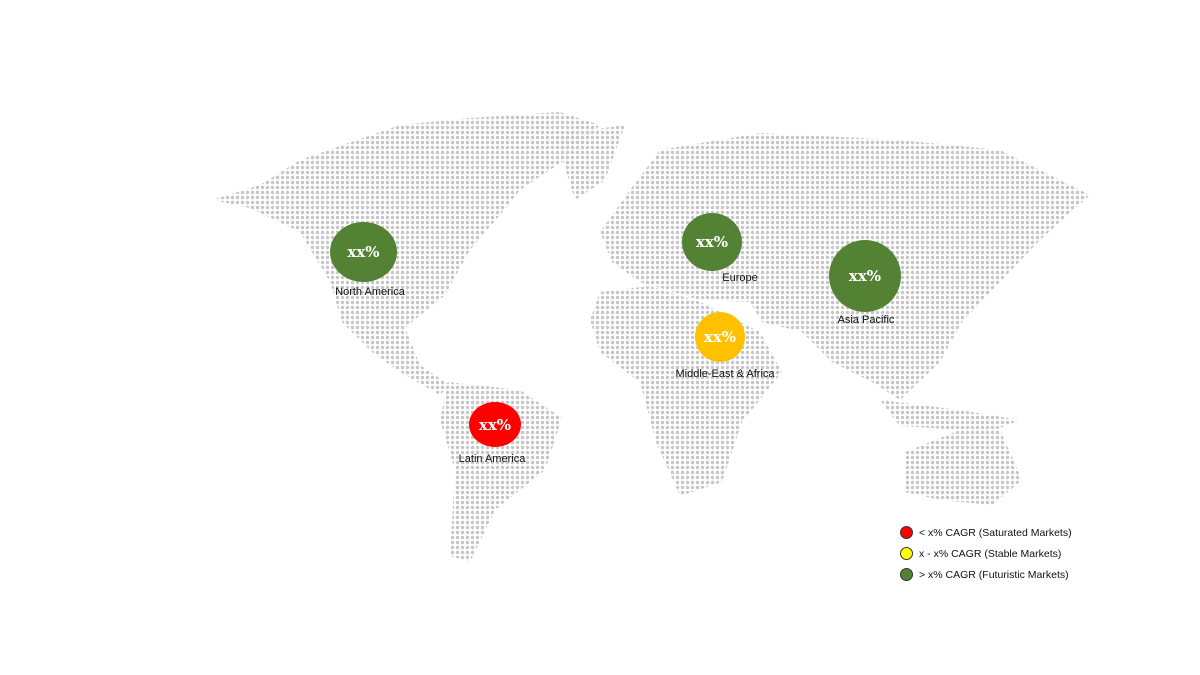 This screenshot has height=675, width=1200. I want to click on europe-bubble: xx%, so click(712, 242).